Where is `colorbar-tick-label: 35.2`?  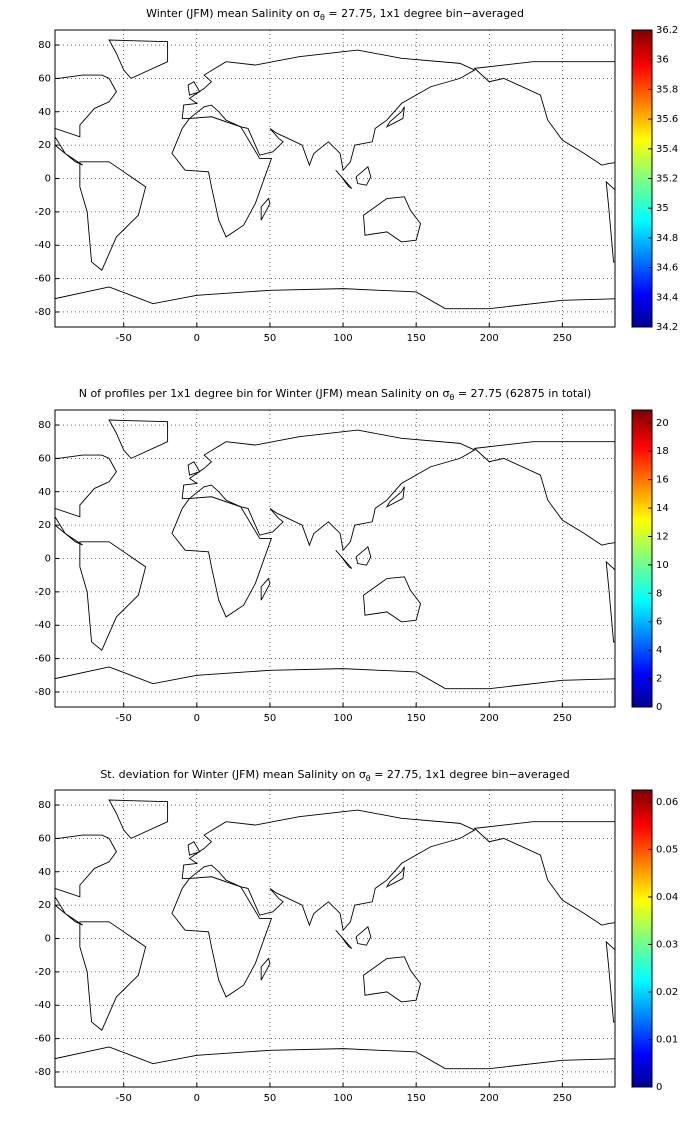 colorbar-tick-label: 35.2 is located at coordinates (667, 179).